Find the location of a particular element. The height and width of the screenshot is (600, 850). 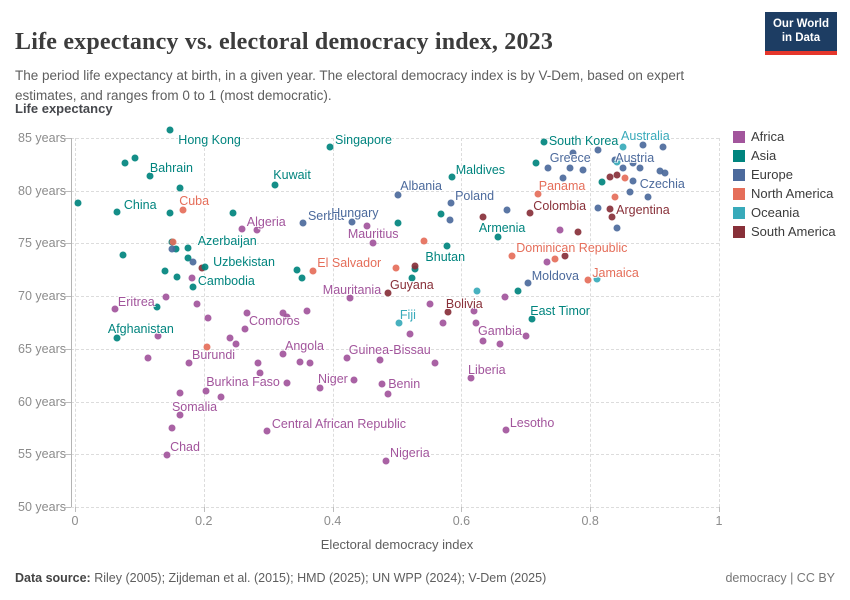

data-point-niger is located at coordinates (354, 380).